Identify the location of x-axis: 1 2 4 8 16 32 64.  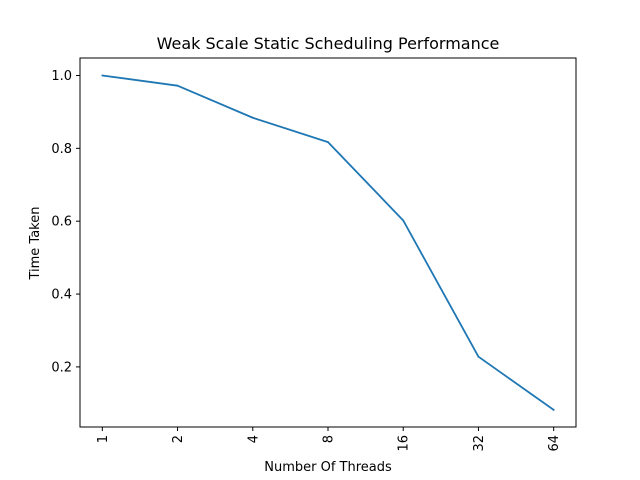
(329, 439).